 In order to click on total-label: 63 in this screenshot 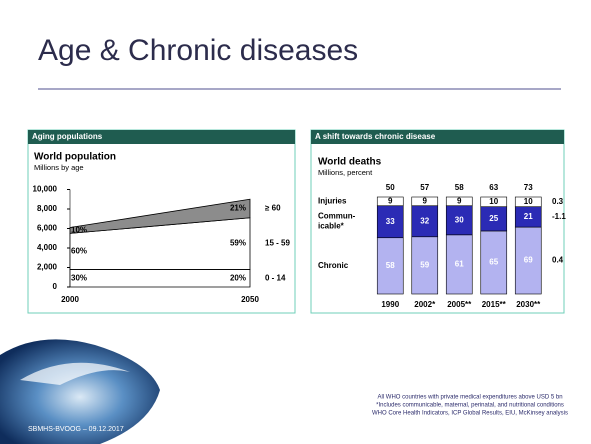, I will do `click(493, 187)`.